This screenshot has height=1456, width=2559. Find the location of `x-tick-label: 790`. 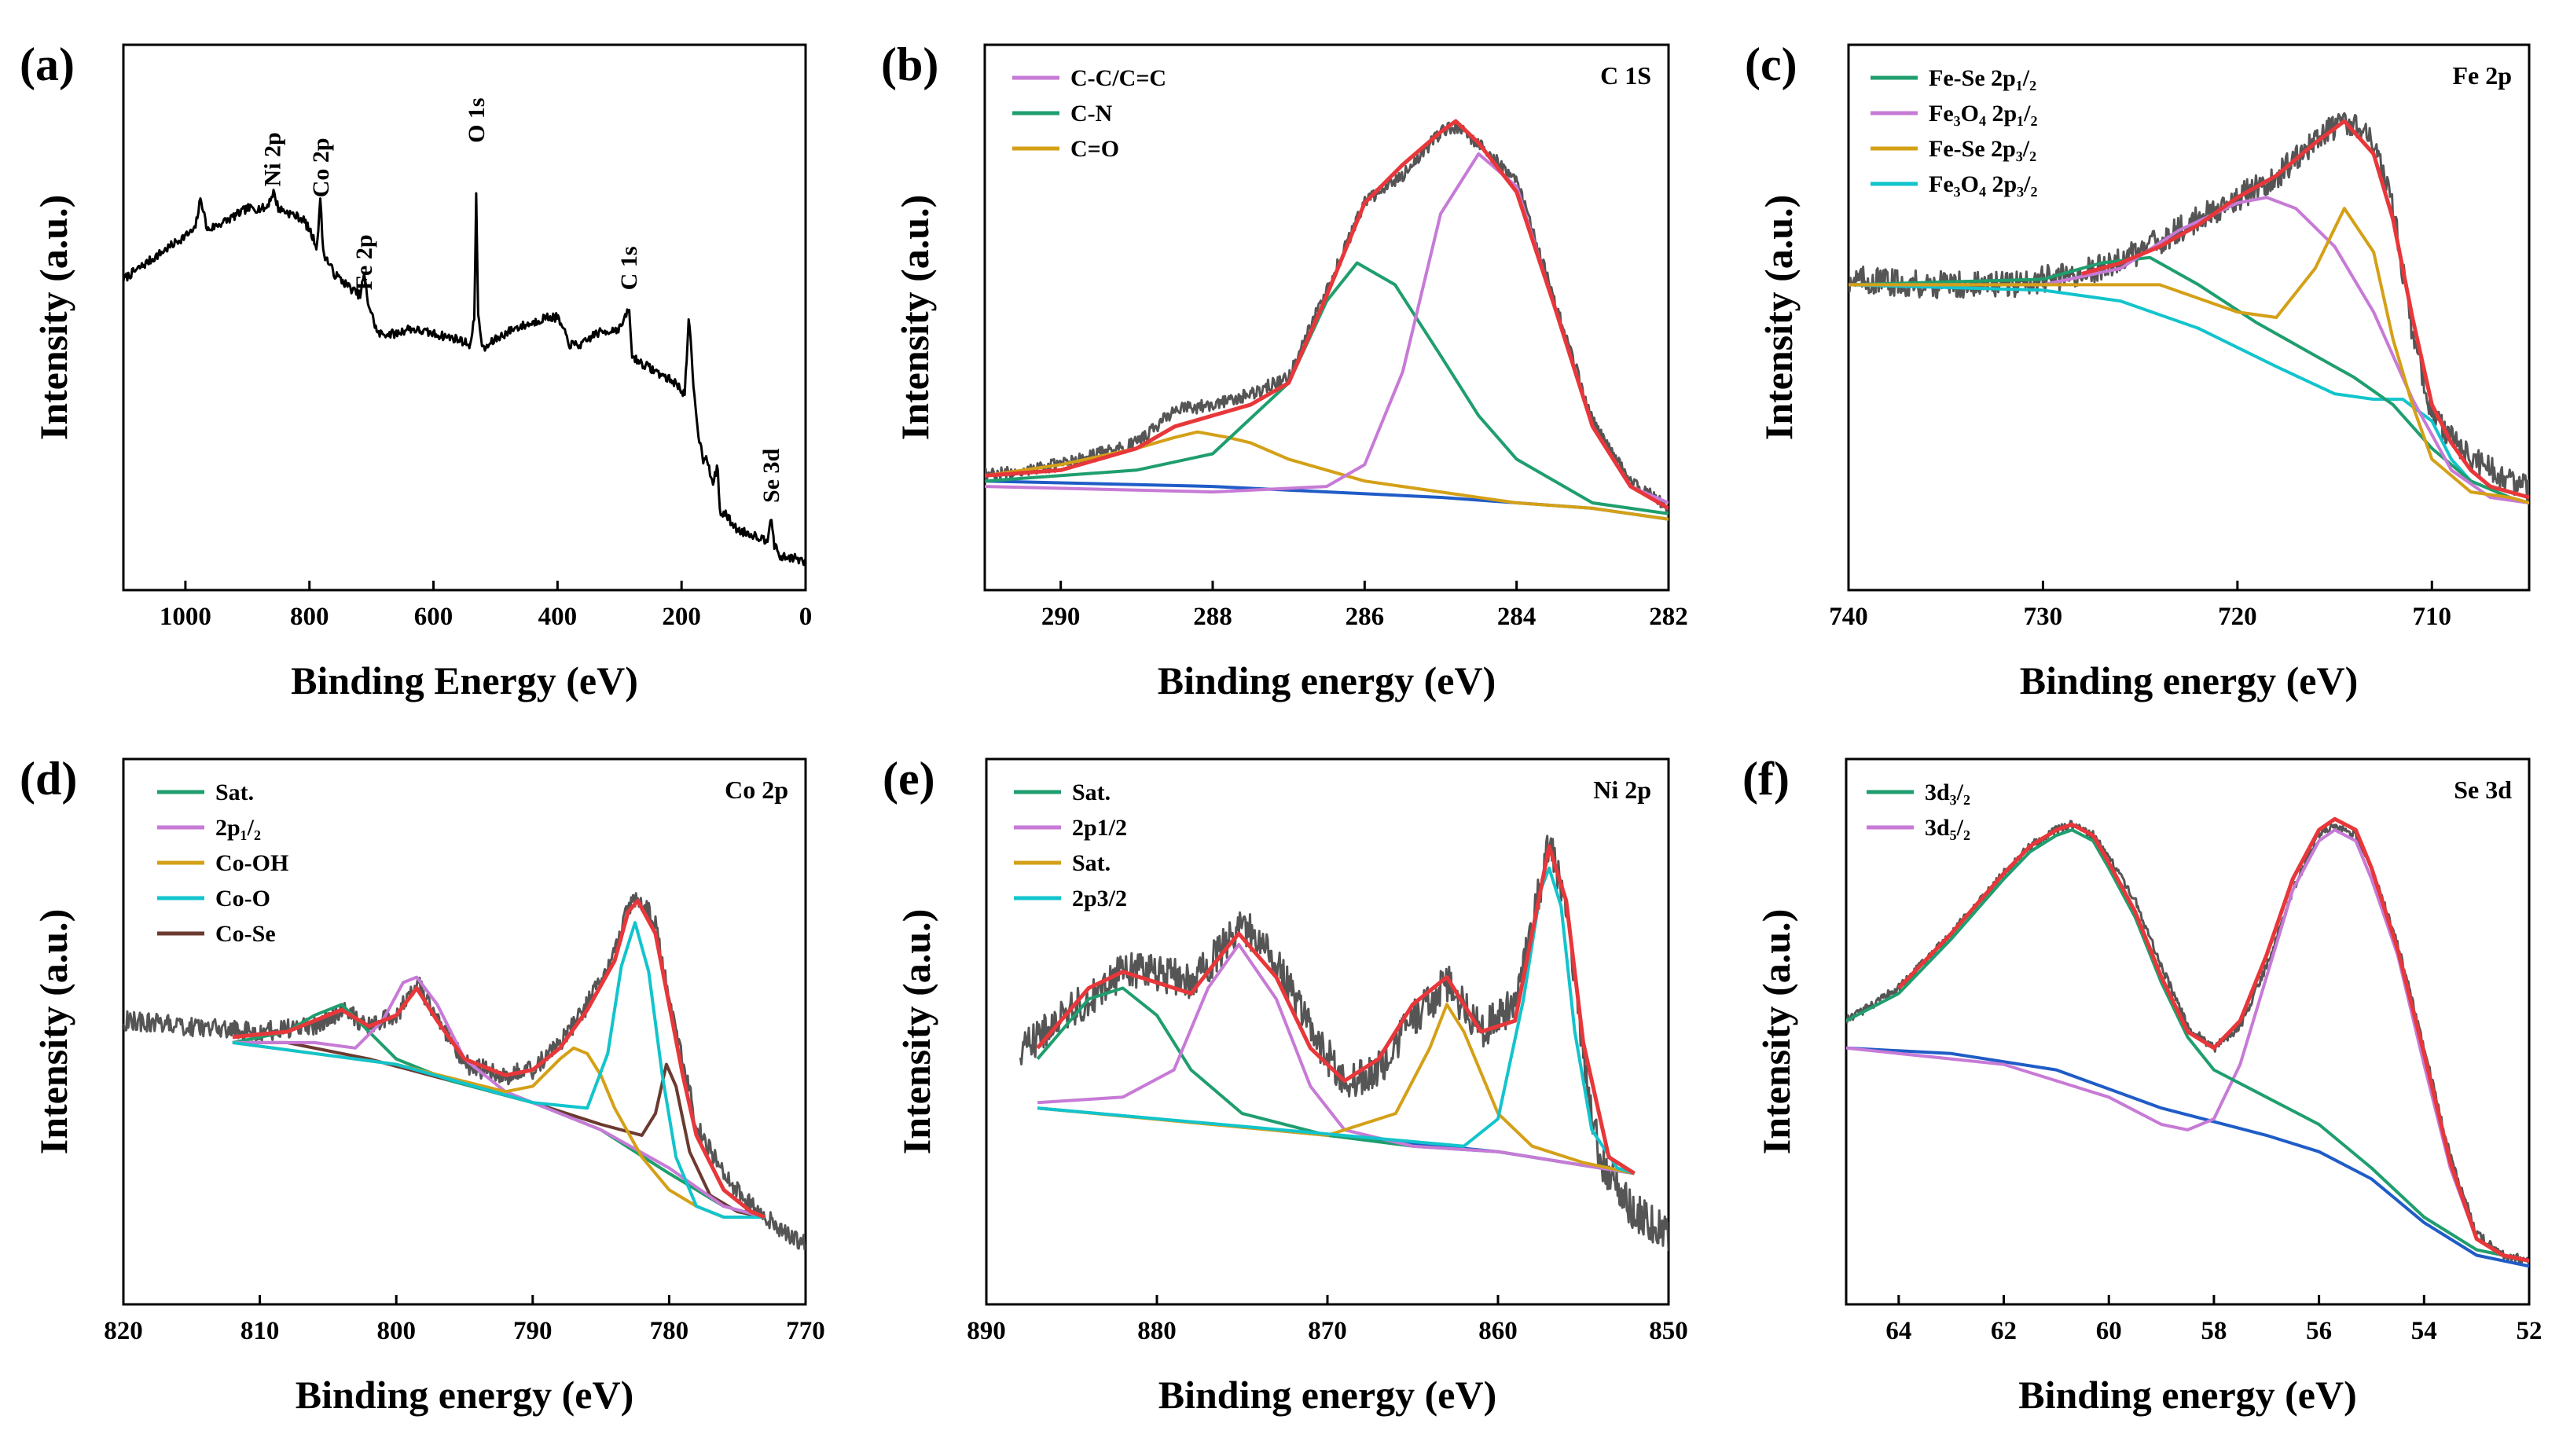

x-tick-label: 790 is located at coordinates (533, 1331).